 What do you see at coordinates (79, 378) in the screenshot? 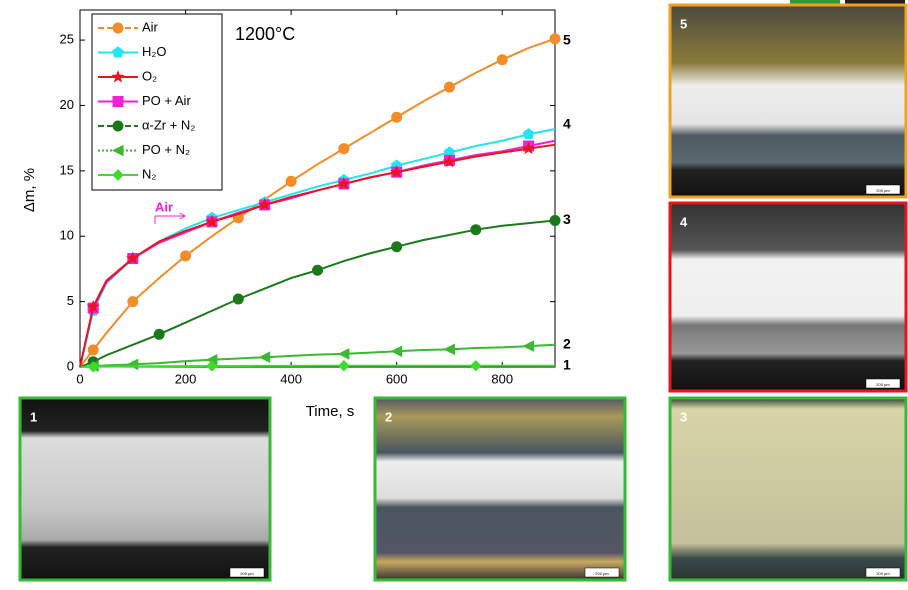
I see `x-tick-label: 0` at bounding box center [79, 378].